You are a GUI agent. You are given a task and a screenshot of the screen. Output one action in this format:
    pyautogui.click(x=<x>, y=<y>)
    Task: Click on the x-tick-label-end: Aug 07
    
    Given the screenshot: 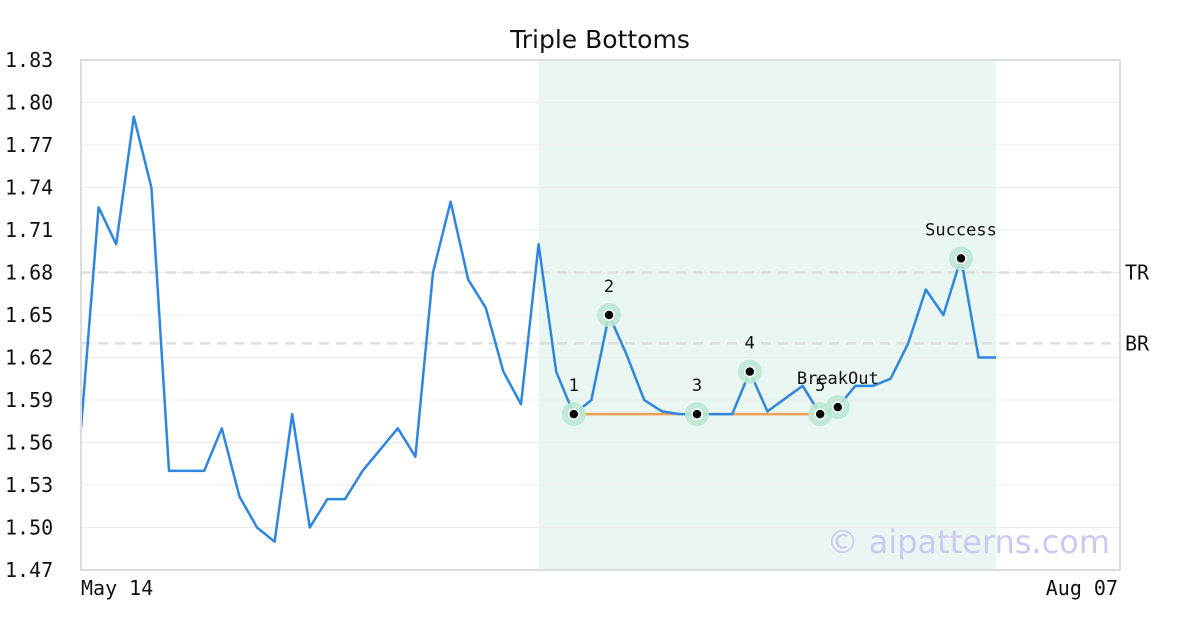 What is the action you would take?
    pyautogui.click(x=1082, y=588)
    